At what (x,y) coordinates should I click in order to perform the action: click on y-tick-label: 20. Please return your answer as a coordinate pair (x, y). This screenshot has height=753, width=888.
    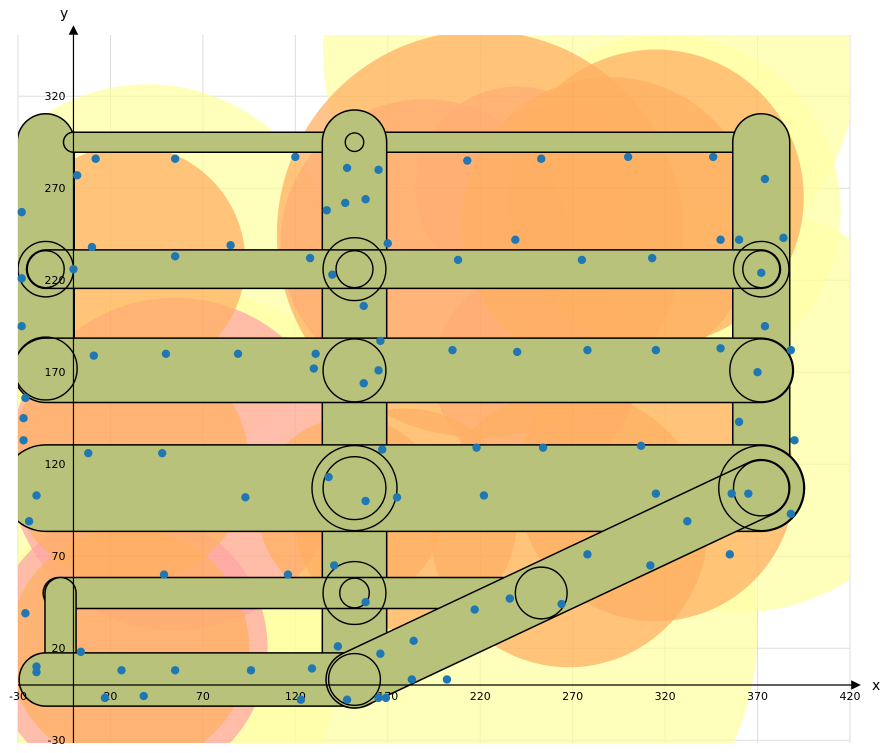
    Looking at the image, I should click on (58, 648).